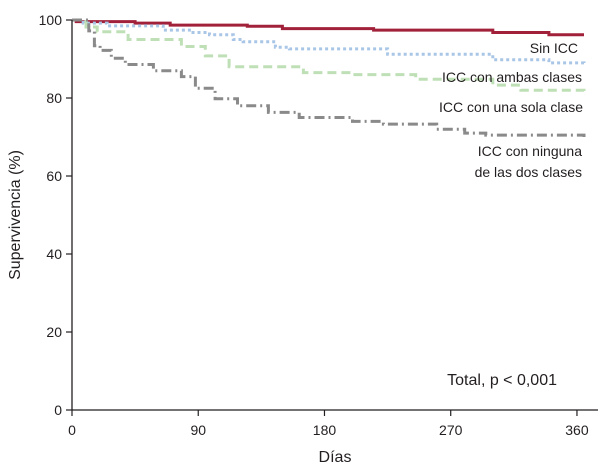  What do you see at coordinates (530, 151) in the screenshot?
I see `series-label-ninguna-line1: ICC con ninguna` at bounding box center [530, 151].